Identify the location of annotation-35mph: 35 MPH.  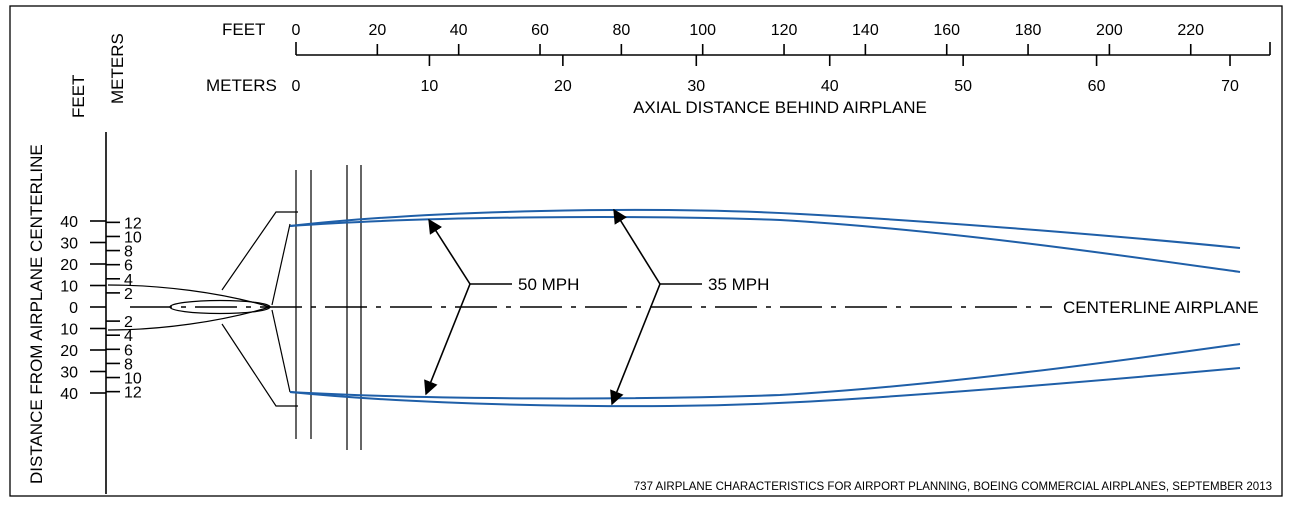
(689, 307).